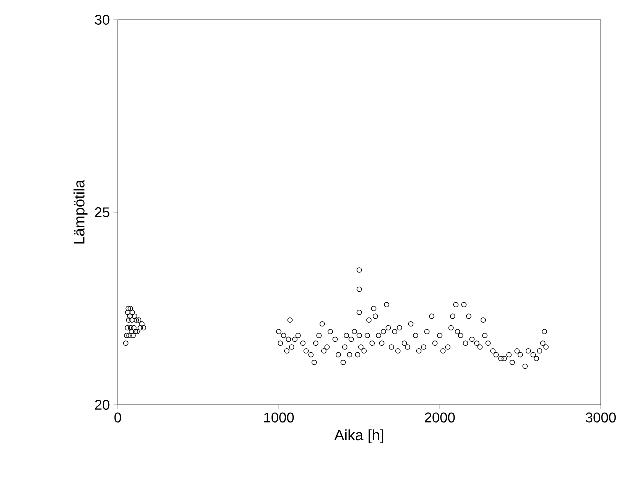 This screenshot has width=639, height=495. What do you see at coordinates (601, 417) in the screenshot?
I see `x-tick-label: 3000` at bounding box center [601, 417].